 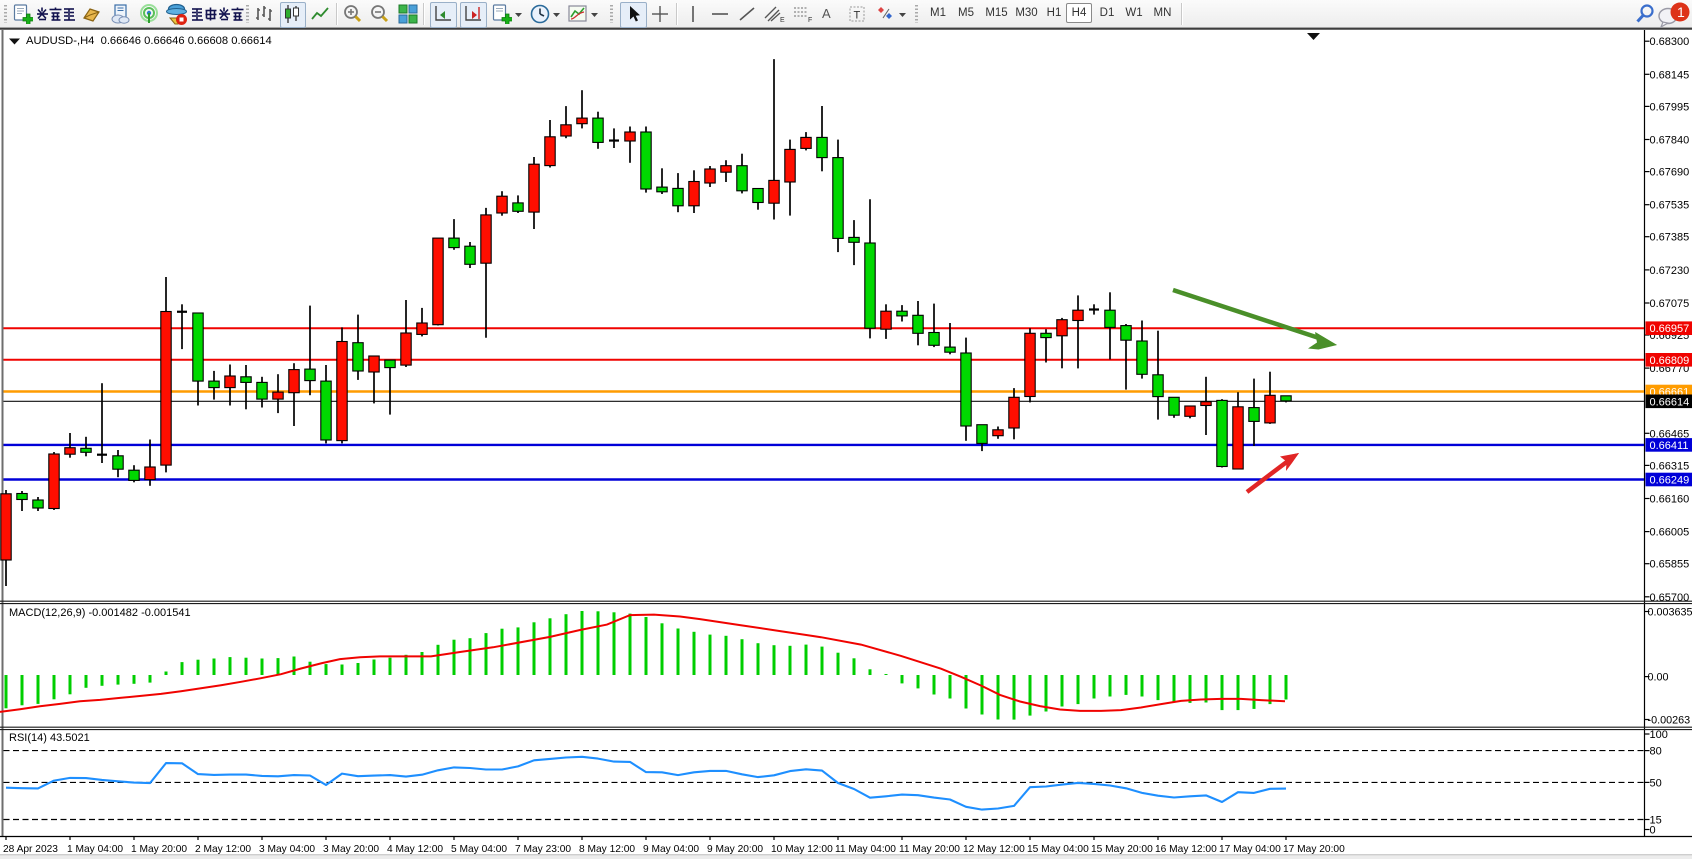 What do you see at coordinates (1670, 613) in the screenshot?
I see `svg-text: 0.003635` at bounding box center [1670, 613].